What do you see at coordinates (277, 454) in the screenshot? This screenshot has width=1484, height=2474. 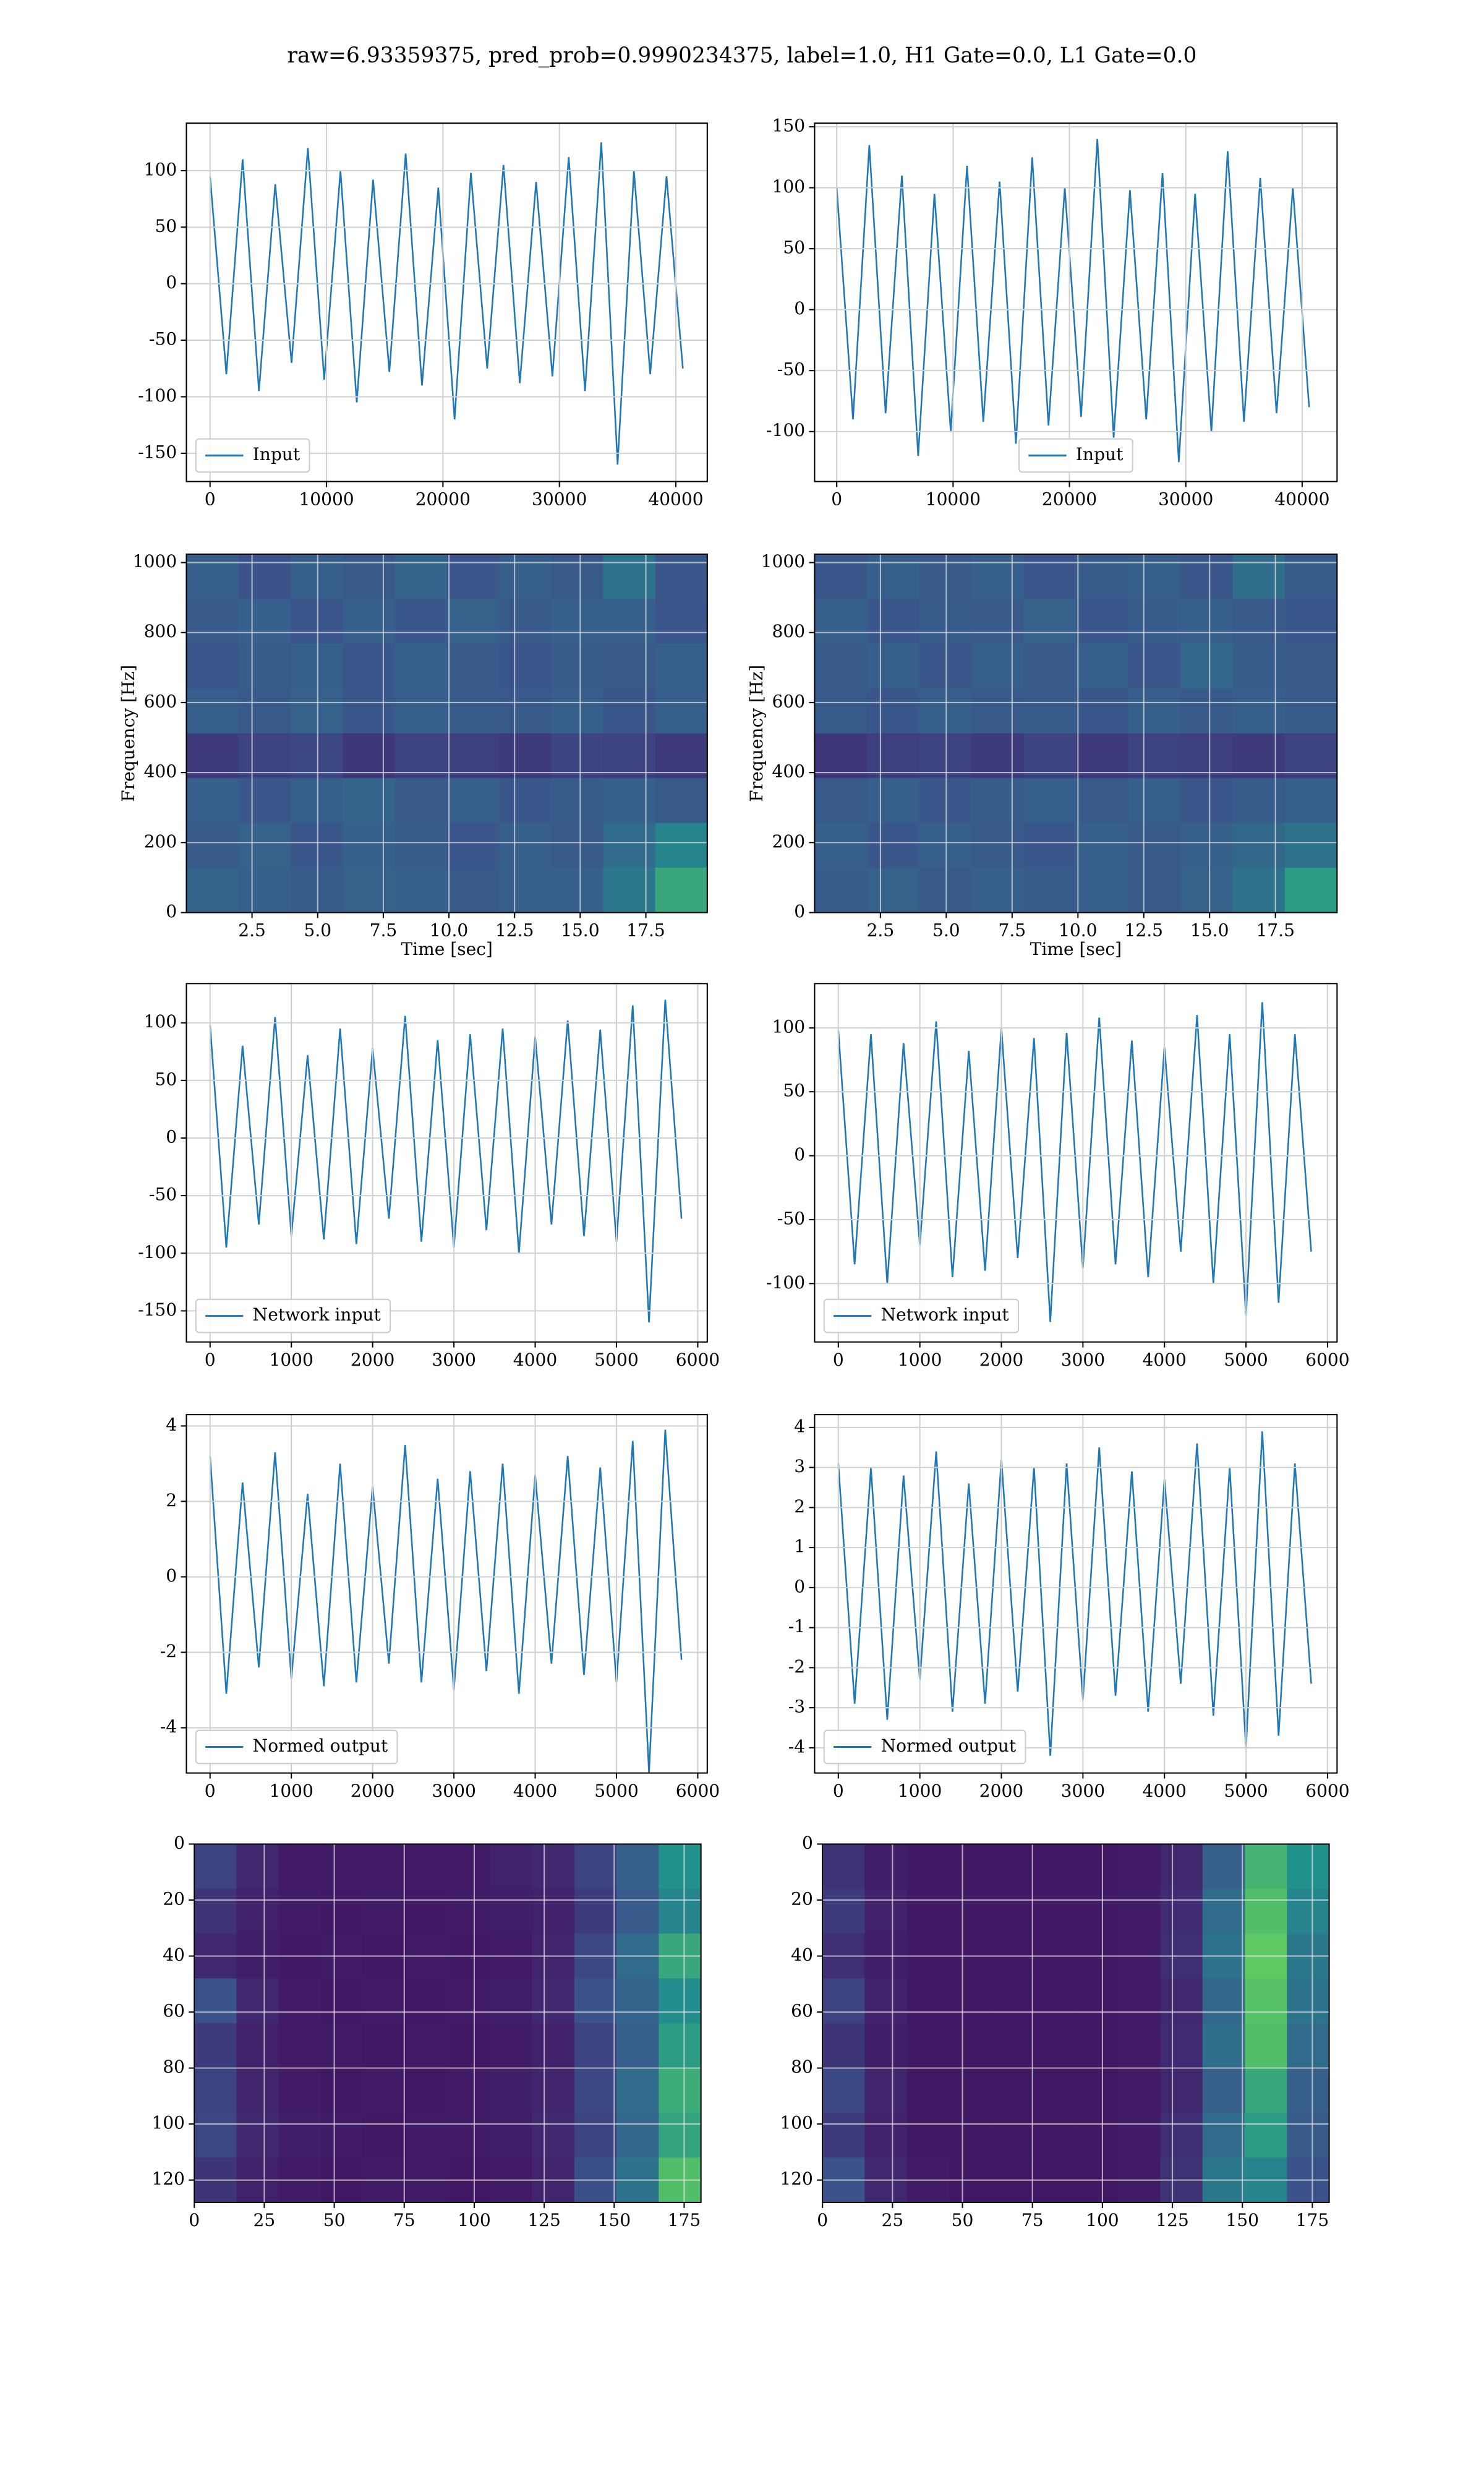 I see `legend-label: Input` at bounding box center [277, 454].